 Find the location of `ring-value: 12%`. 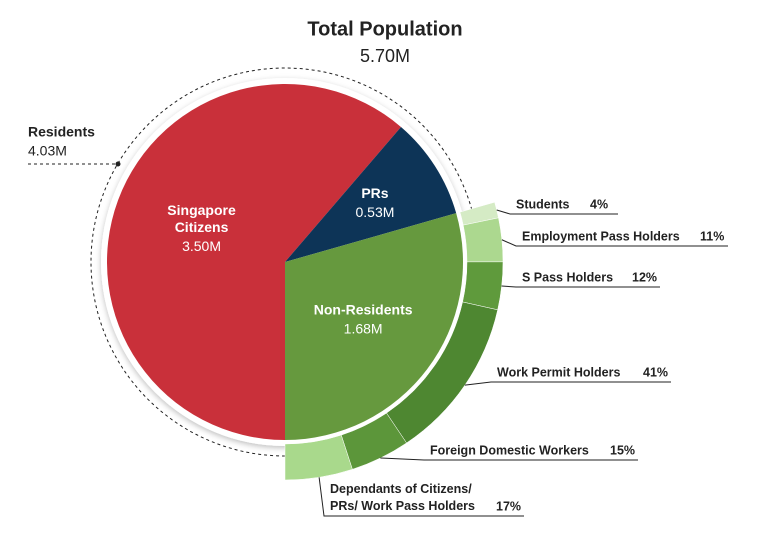

ring-value: 12% is located at coordinates (644, 277).